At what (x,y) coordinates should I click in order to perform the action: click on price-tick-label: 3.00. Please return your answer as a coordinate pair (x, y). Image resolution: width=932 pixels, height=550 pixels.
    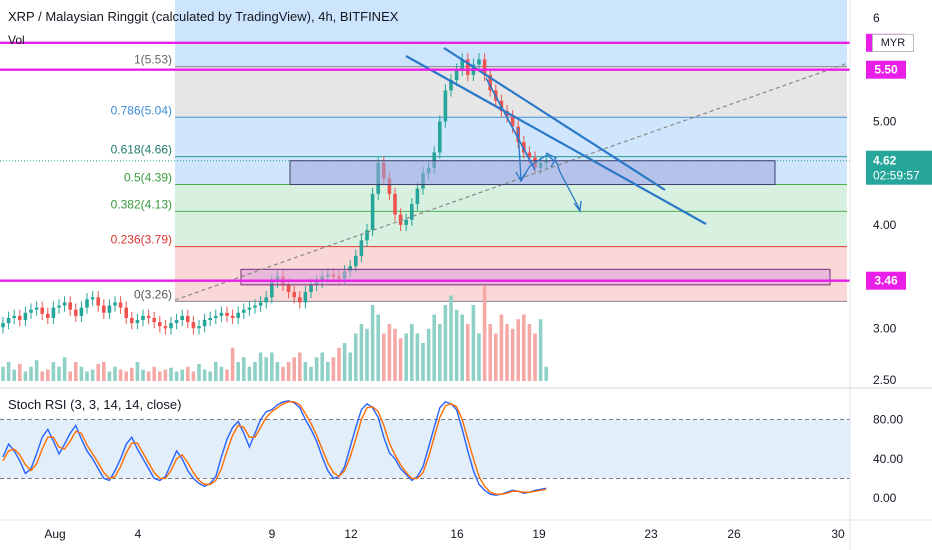
    Looking at the image, I should click on (885, 328).